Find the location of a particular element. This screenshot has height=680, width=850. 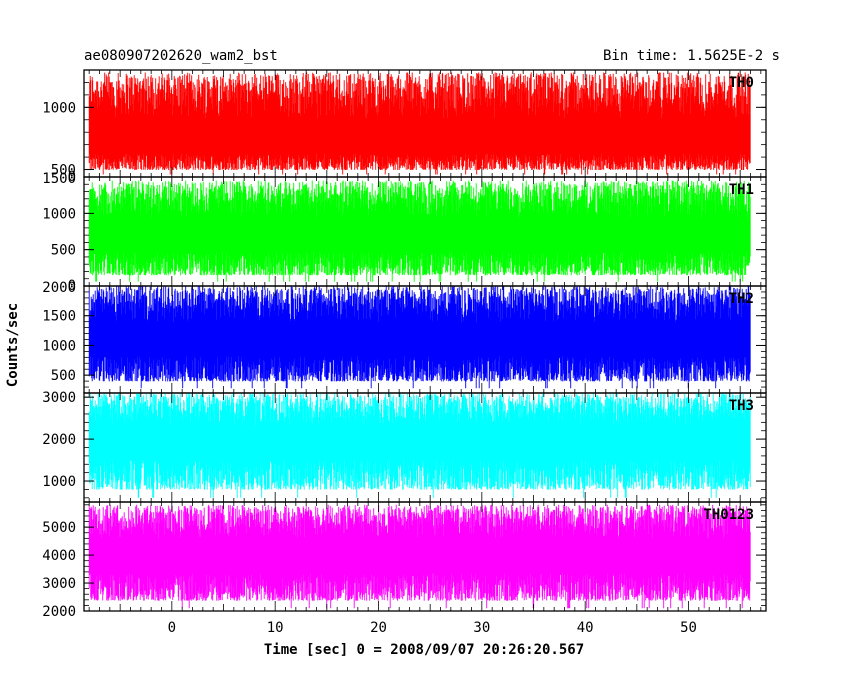

x-axis-label: Time [sec] 0 = 2008/09/07 20:26:20.567 is located at coordinates (424, 650).